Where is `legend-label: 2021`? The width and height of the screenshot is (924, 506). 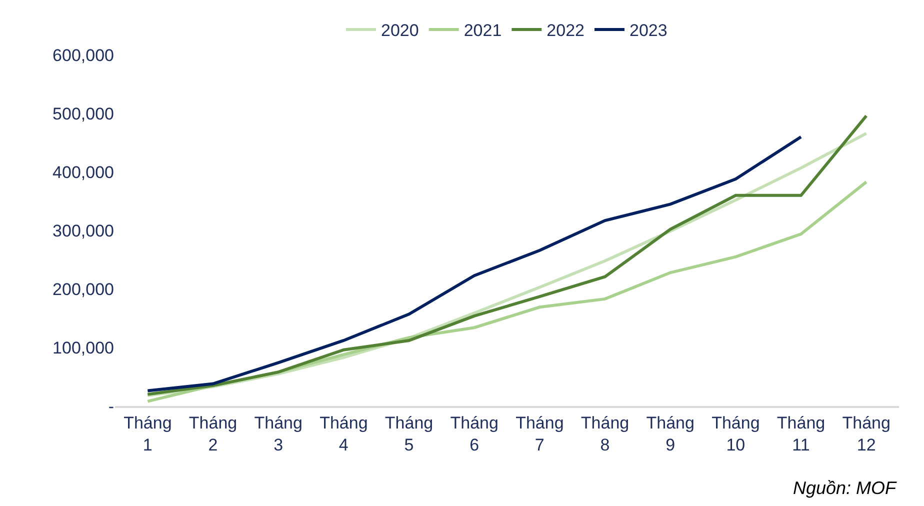 legend-label: 2021 is located at coordinates (483, 30).